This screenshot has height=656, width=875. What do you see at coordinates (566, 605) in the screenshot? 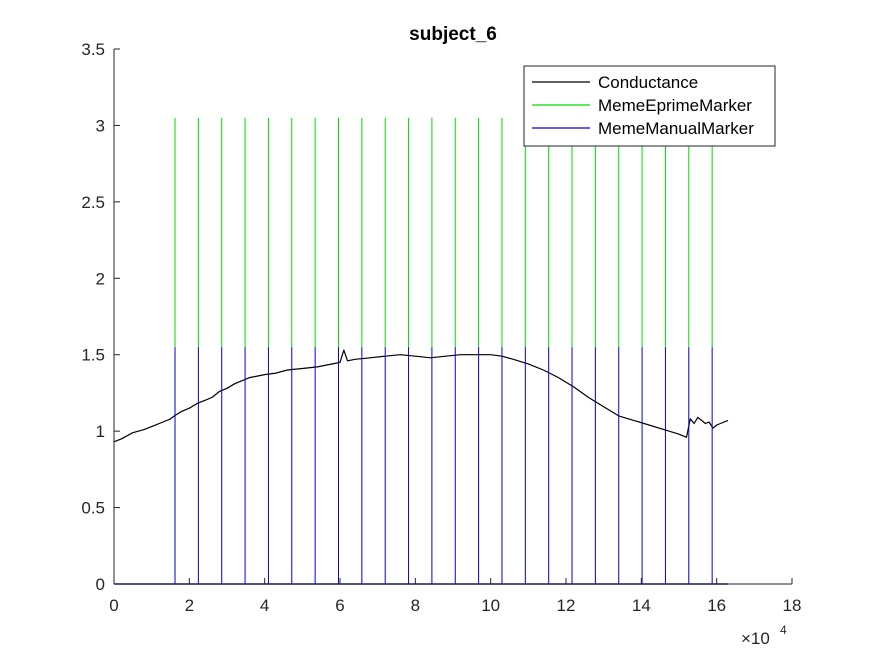
I see `x-tick-label: 12` at bounding box center [566, 605].